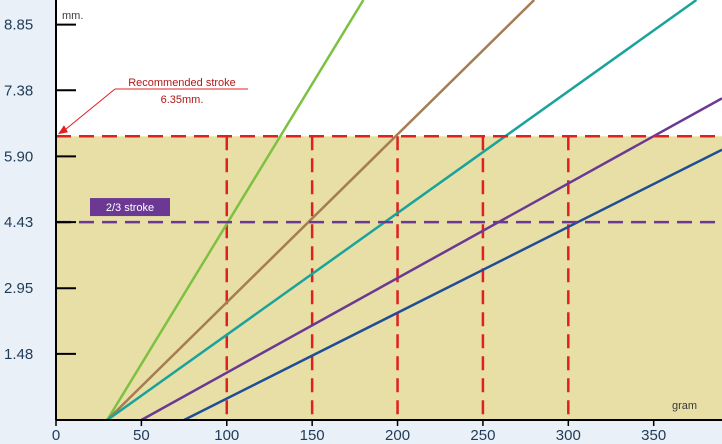 The height and width of the screenshot is (444, 722). Describe the element at coordinates (18, 25) in the screenshot. I see `y-tick-label: 8.85` at that location.